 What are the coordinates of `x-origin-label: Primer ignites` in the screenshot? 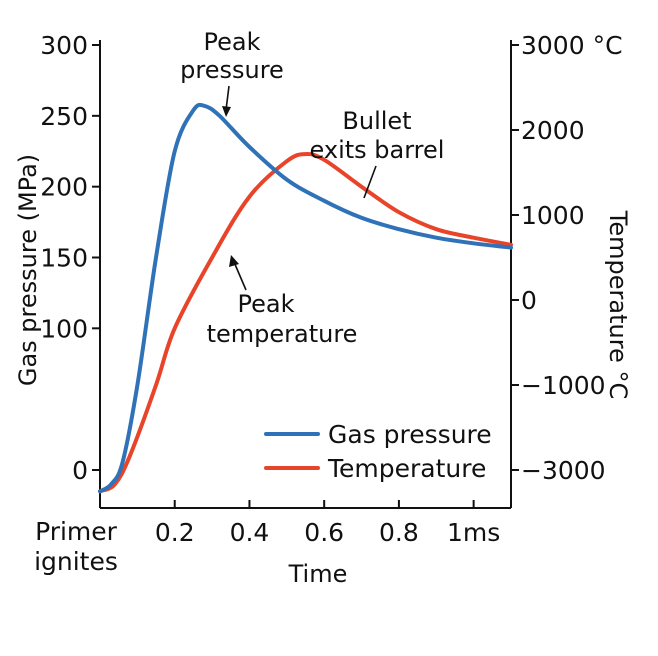 It's located at (76, 546).